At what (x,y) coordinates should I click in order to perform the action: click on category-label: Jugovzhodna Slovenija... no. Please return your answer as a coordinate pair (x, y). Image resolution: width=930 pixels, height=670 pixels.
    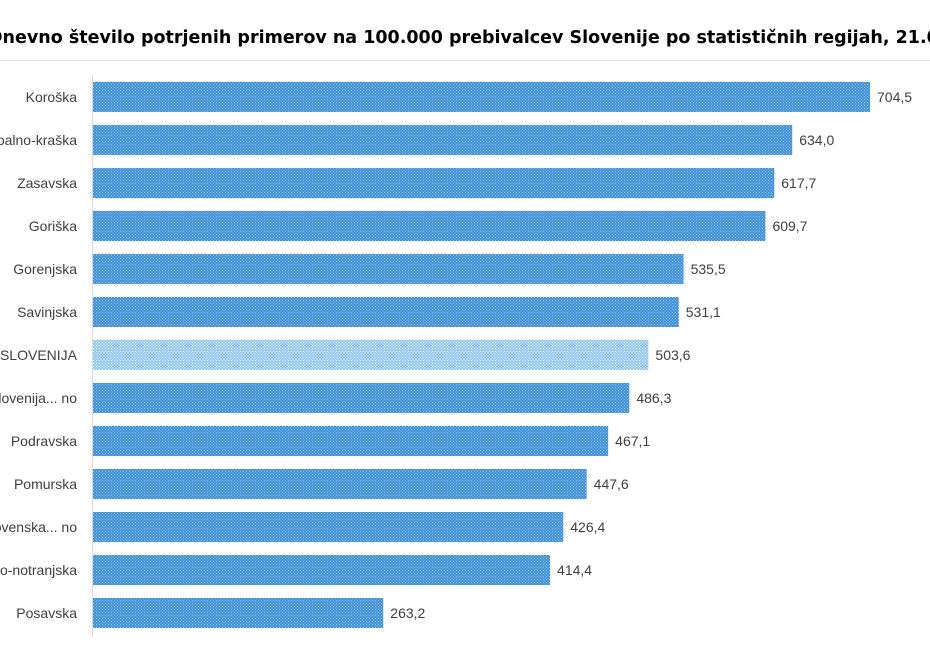
    Looking at the image, I should click on (38, 398).